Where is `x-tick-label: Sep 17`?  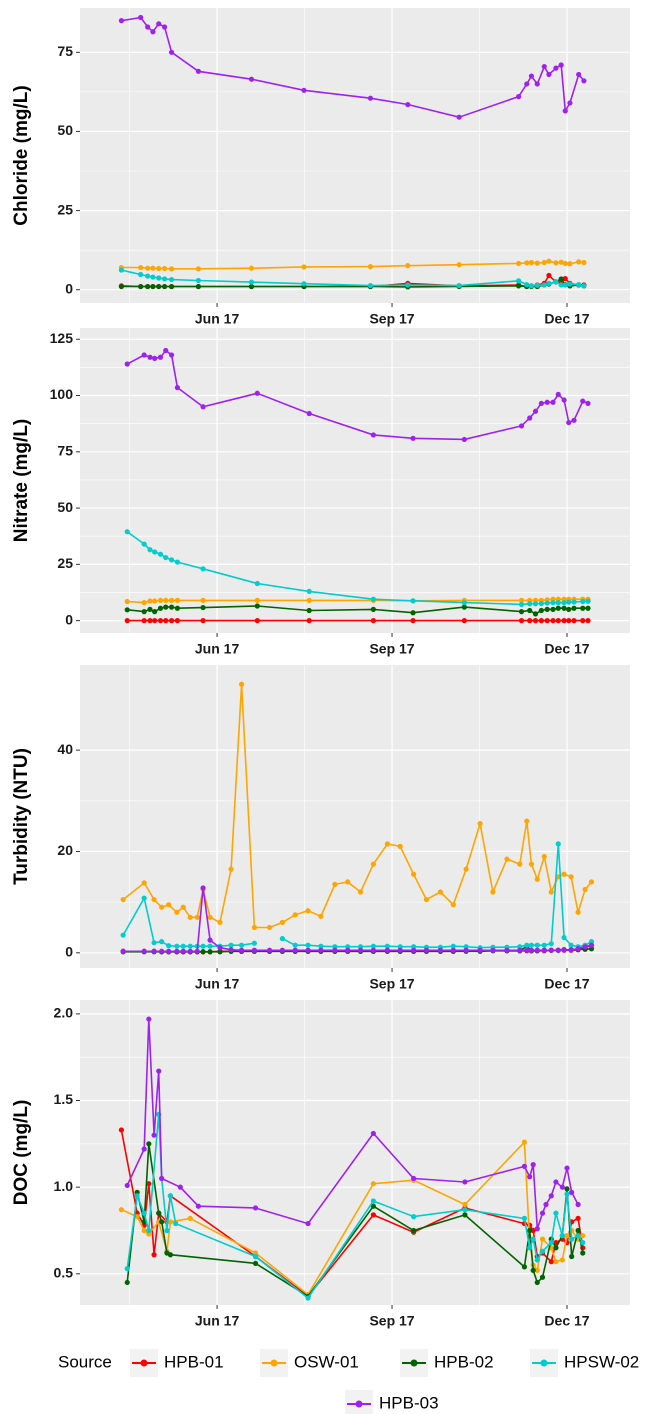
x-tick-label: Sep 17 is located at coordinates (391, 1321).